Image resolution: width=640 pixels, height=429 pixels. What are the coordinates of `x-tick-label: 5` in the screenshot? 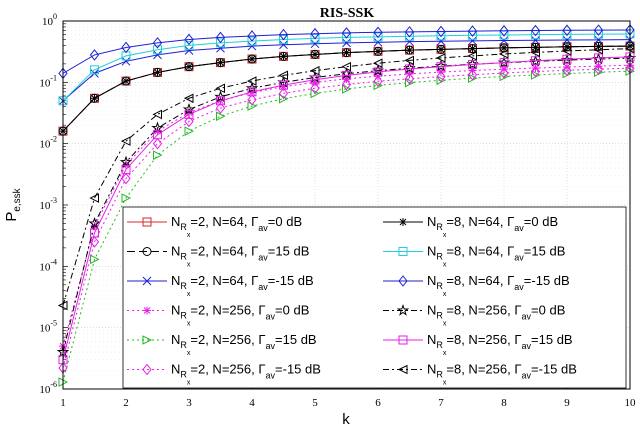 It's located at (315, 403).